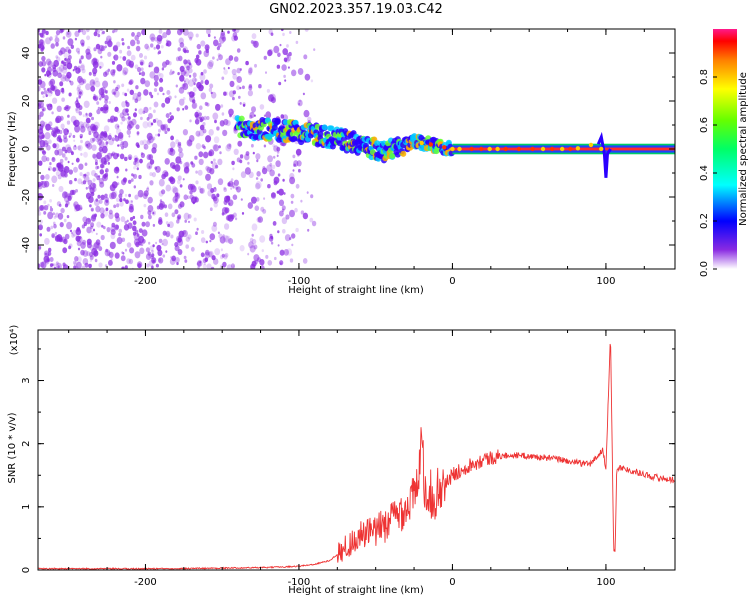  Describe the element at coordinates (725, 149) in the screenshot. I see `colorbar-gradient` at that location.